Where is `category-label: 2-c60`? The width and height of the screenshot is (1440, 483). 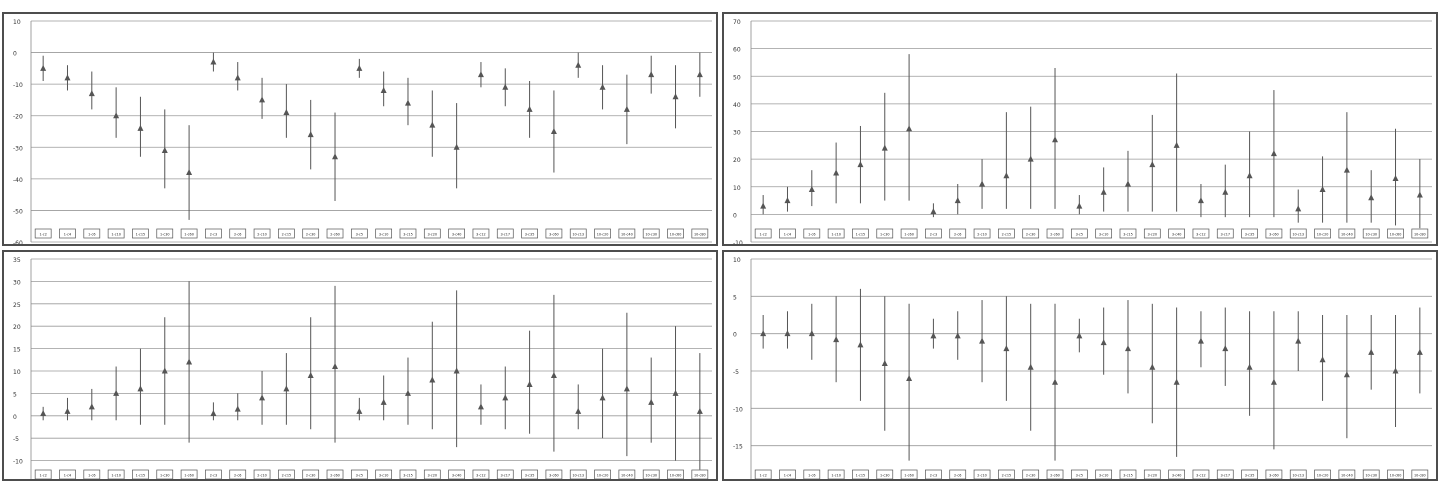
category-label: 2-c60 is located at coordinates (1055, 475).